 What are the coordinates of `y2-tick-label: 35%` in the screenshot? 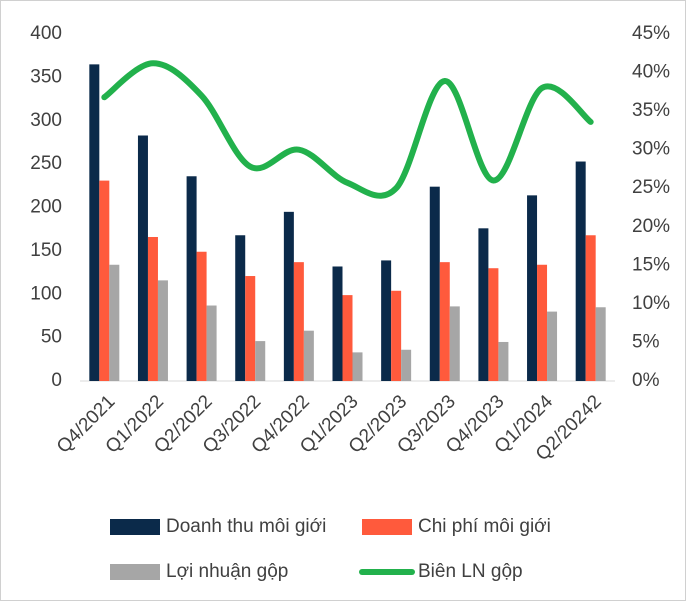 It's located at (651, 110).